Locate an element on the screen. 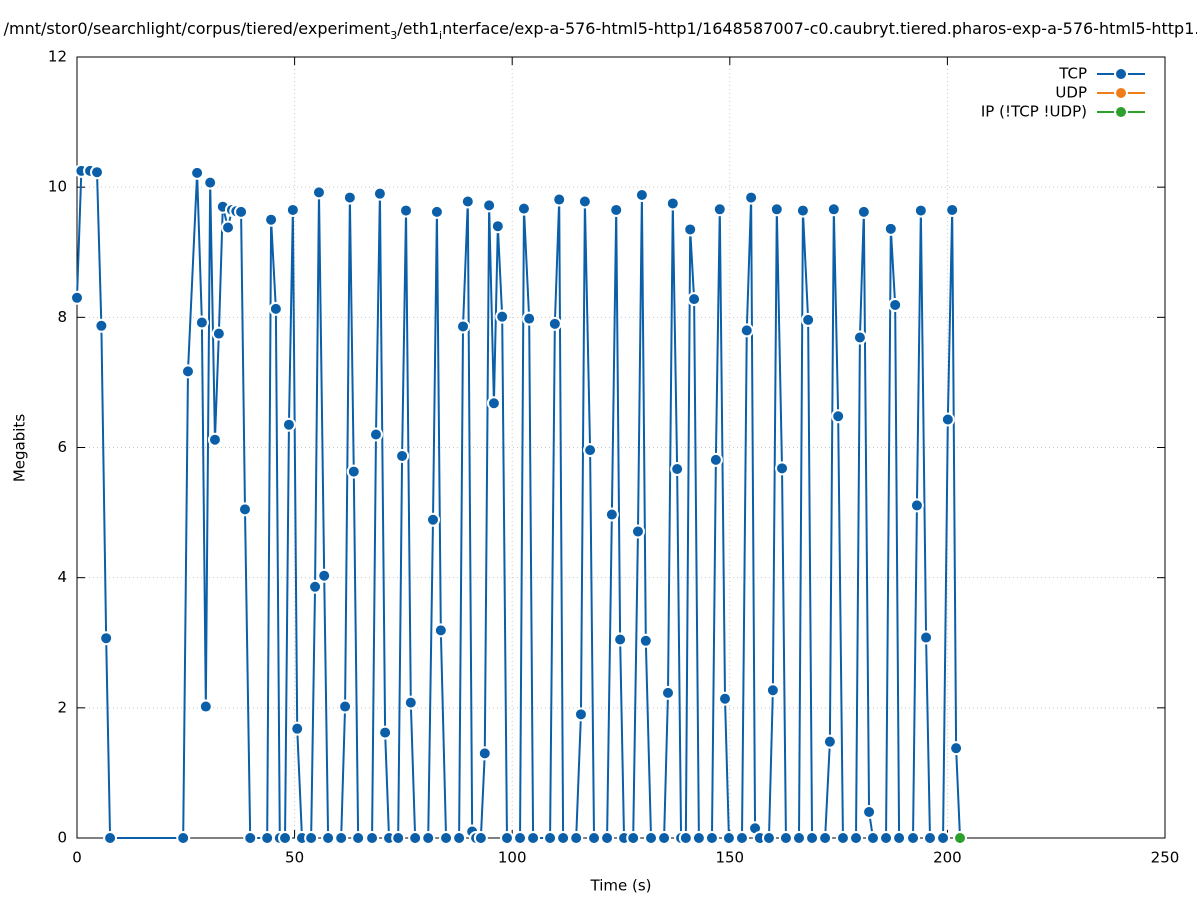 The width and height of the screenshot is (1197, 900). y-tick-label: 2 is located at coordinates (62, 707).